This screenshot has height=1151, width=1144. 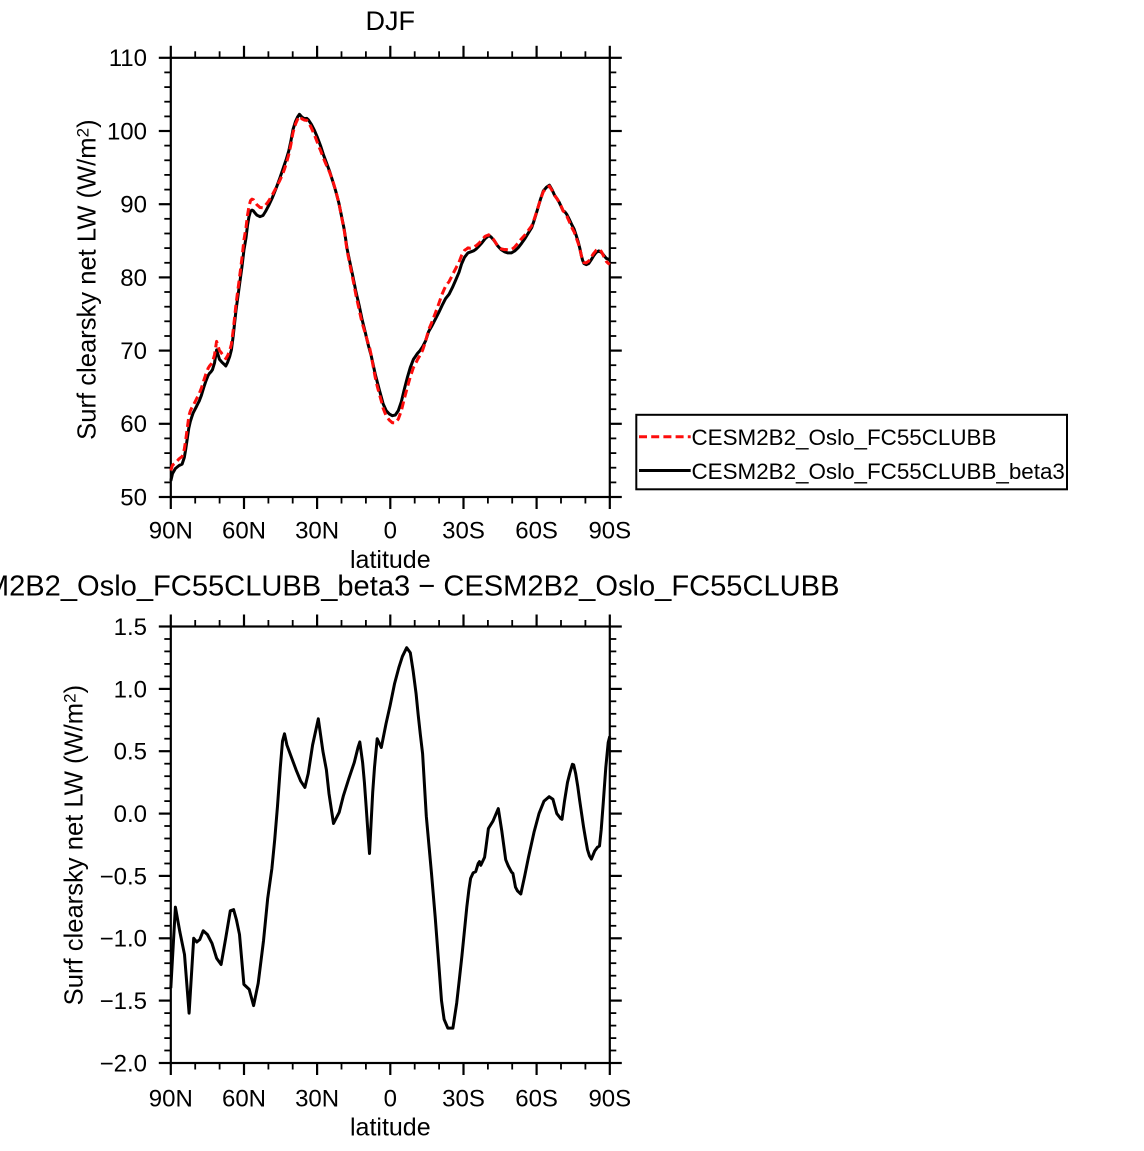 What do you see at coordinates (130, 689) in the screenshot?
I see `svg-text: 1.0` at bounding box center [130, 689].